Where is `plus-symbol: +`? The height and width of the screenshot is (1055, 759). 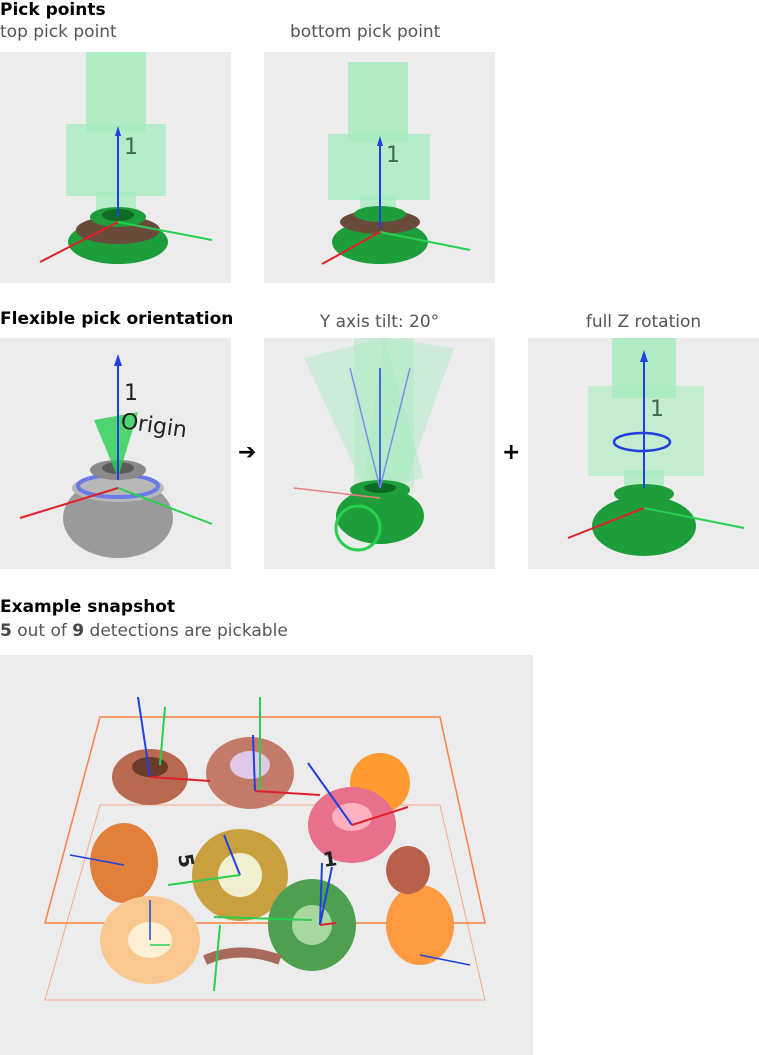
plus-symbol: + is located at coordinates (511, 452).